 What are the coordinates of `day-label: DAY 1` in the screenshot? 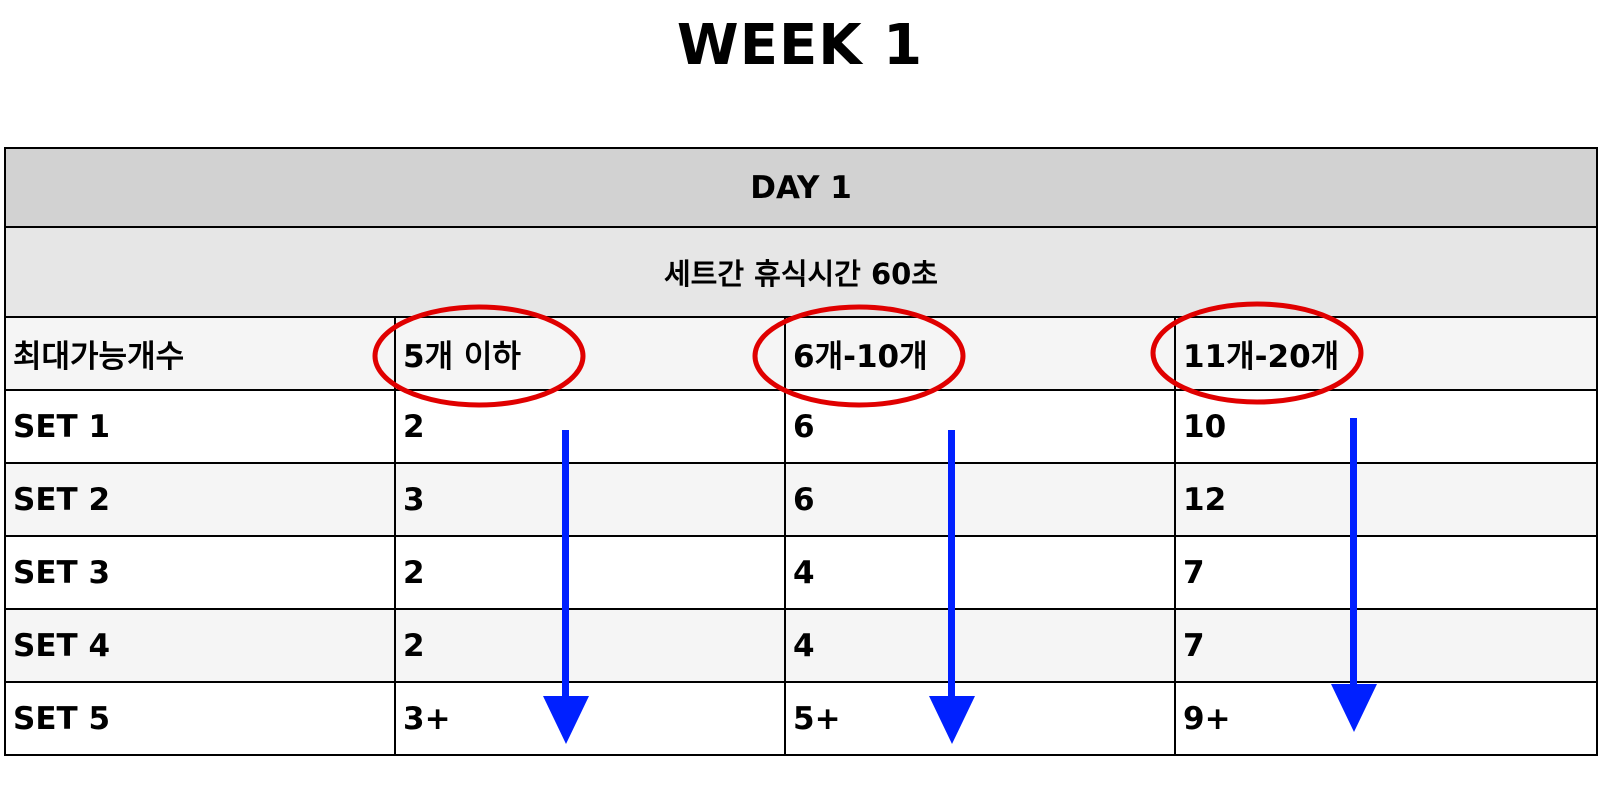 It's located at (801, 187).